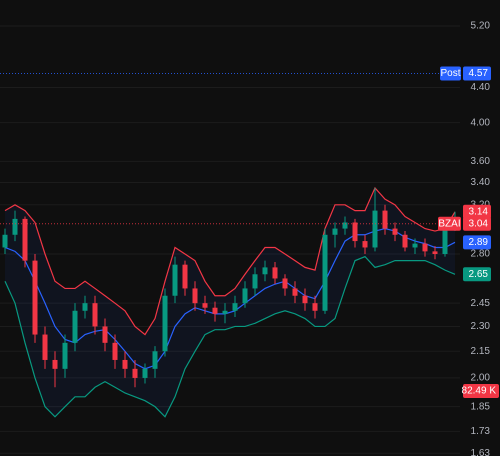 The height and width of the screenshot is (456, 500). What do you see at coordinates (481, 326) in the screenshot?
I see `y-tick-label: 2.30` at bounding box center [481, 326].